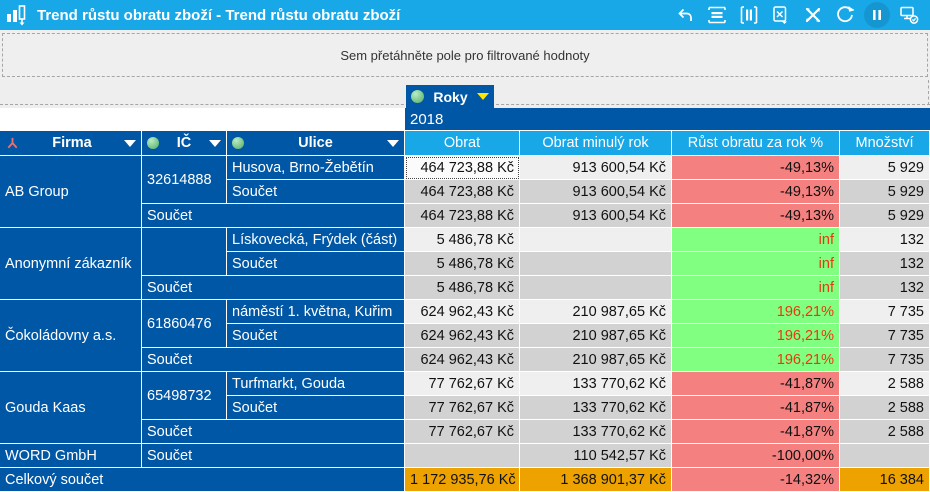  Describe the element at coordinates (813, 15) in the screenshot. I see `customize-icon` at that location.